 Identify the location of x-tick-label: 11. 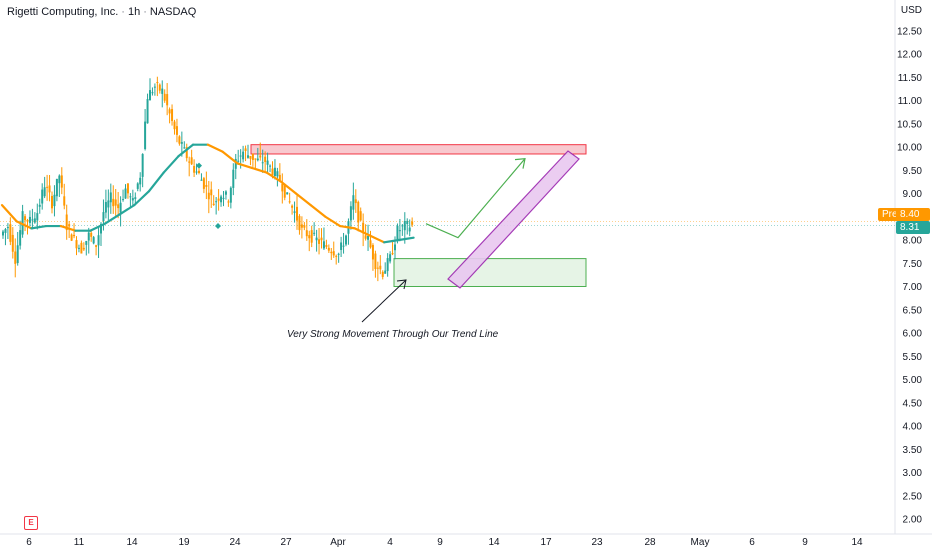
(79, 542).